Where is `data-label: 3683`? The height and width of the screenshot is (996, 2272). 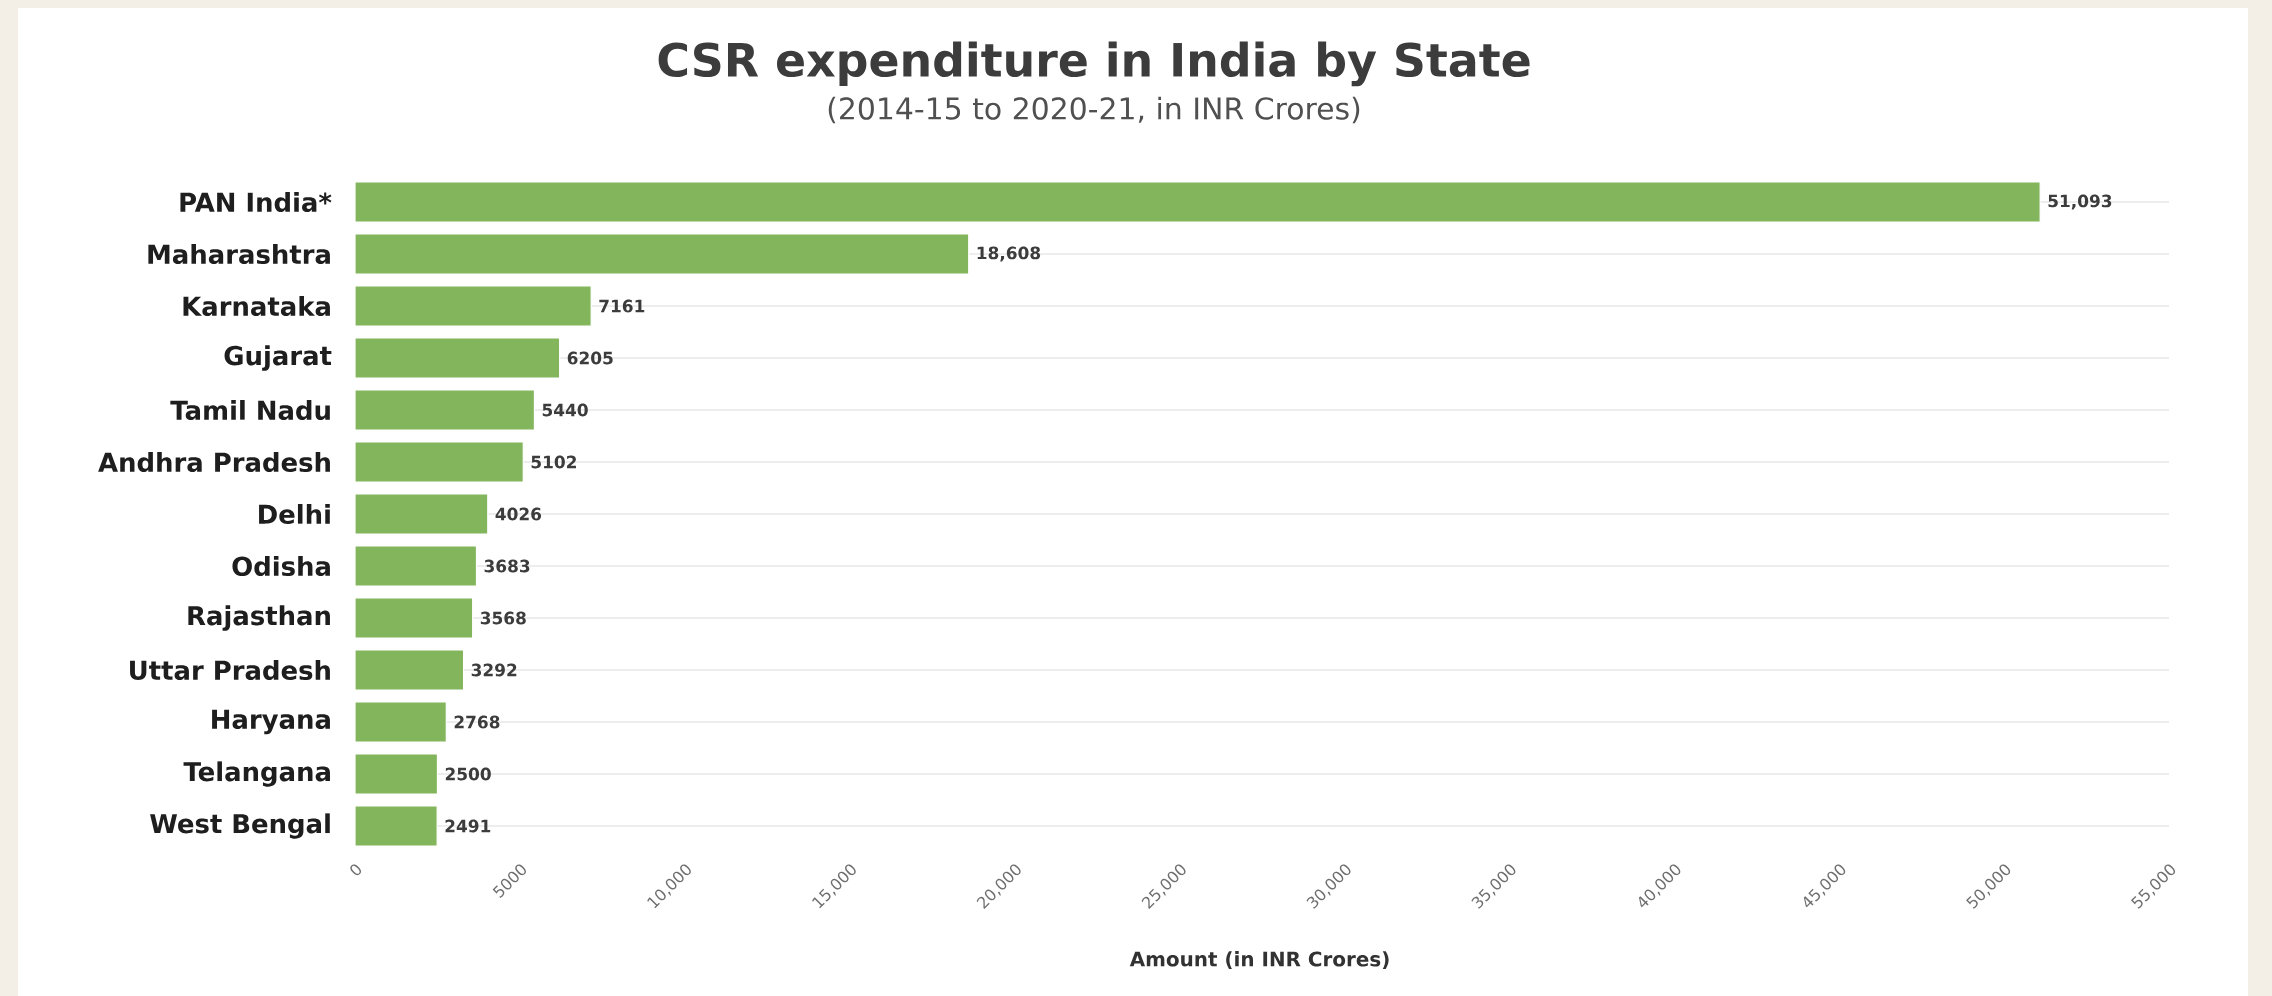 data-label: 3683 is located at coordinates (507, 566).